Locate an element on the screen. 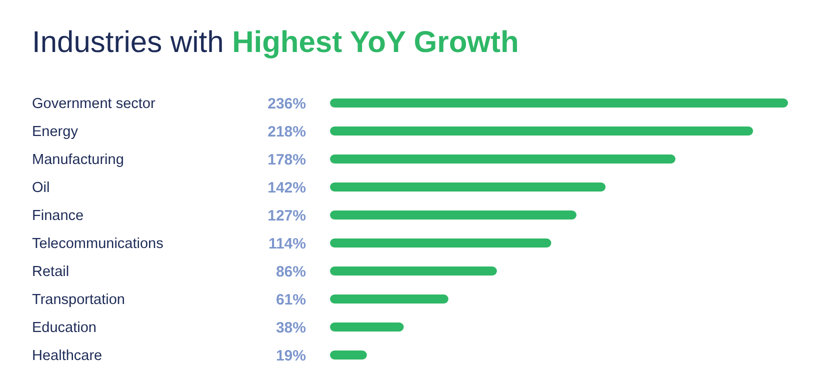  y-tick-label: Transportation is located at coordinates (78, 300).